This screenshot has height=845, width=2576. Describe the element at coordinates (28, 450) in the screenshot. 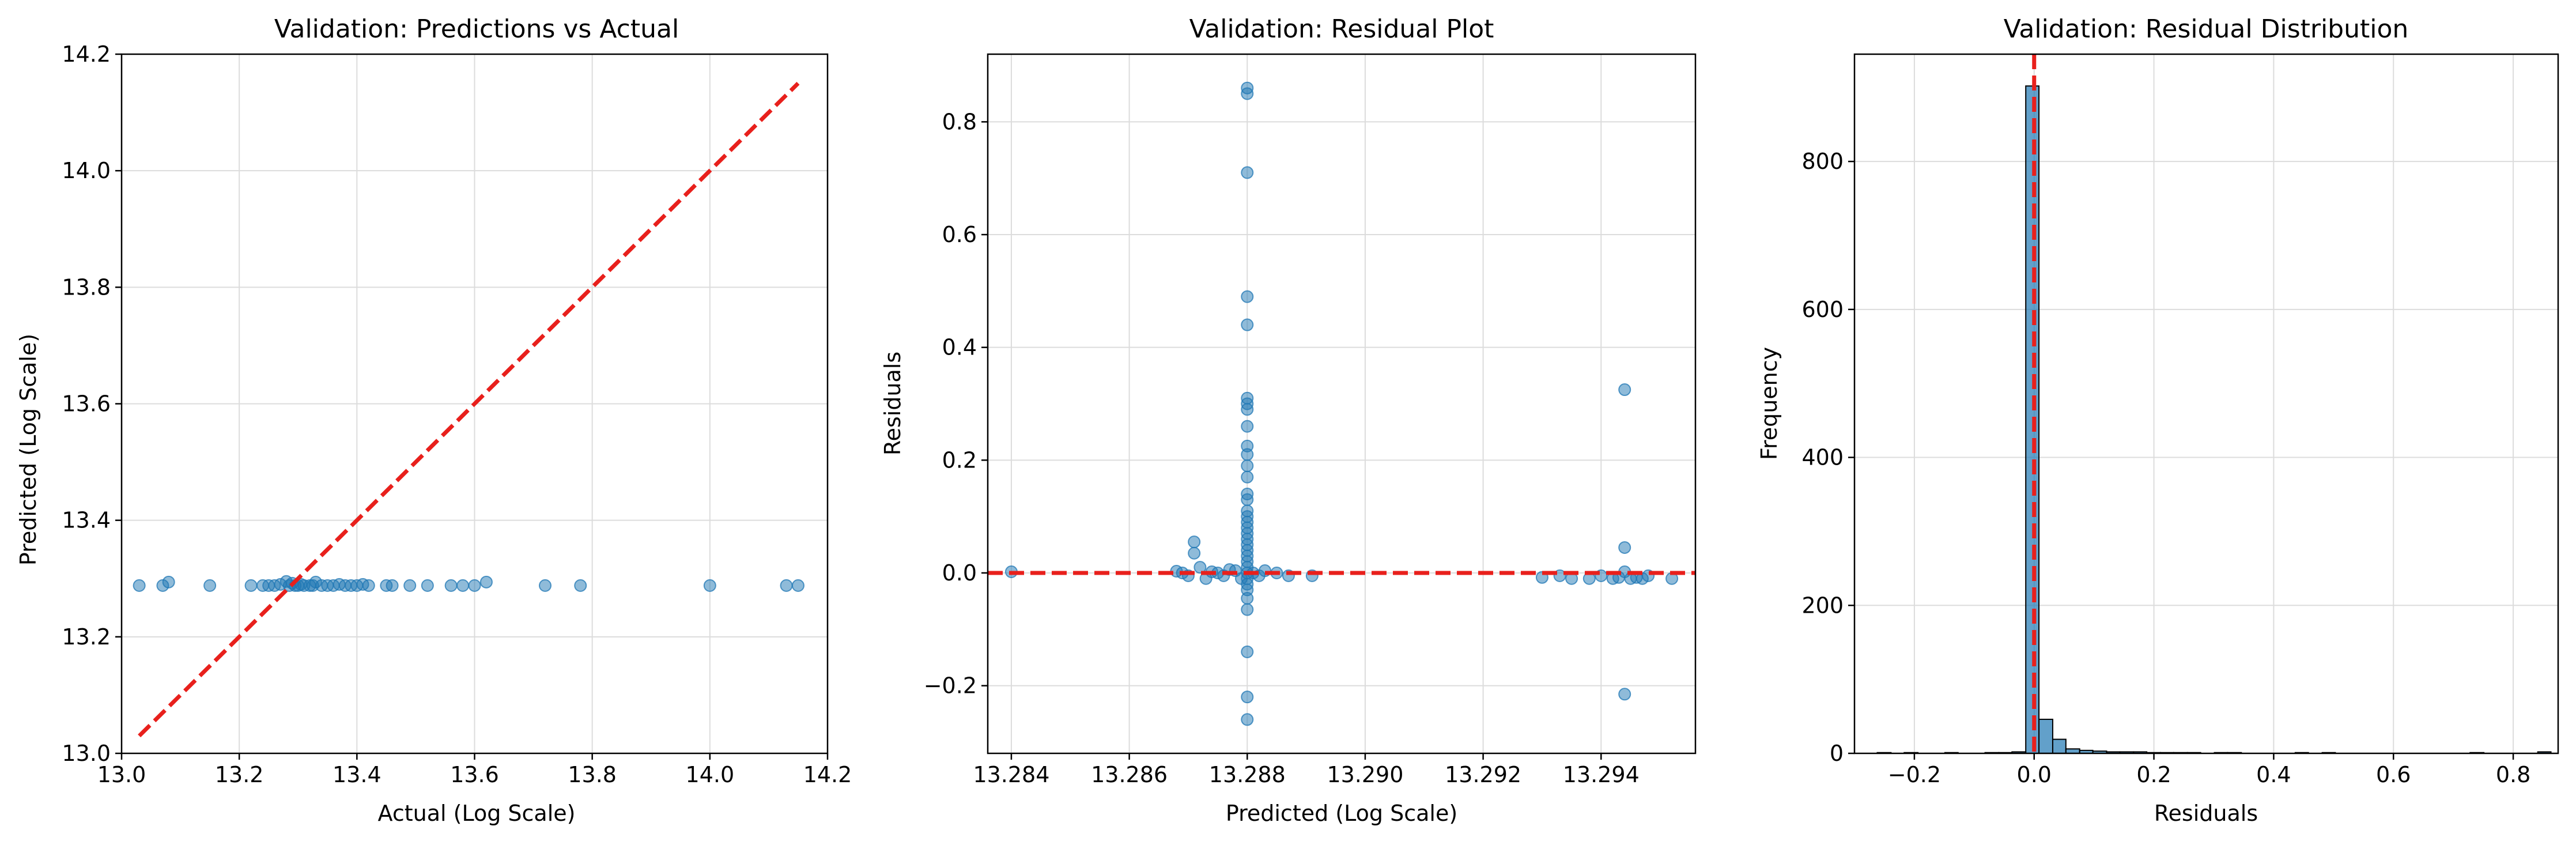

I see `panel-1-y-axis-label: Predicted (Log Scale)` at that location.